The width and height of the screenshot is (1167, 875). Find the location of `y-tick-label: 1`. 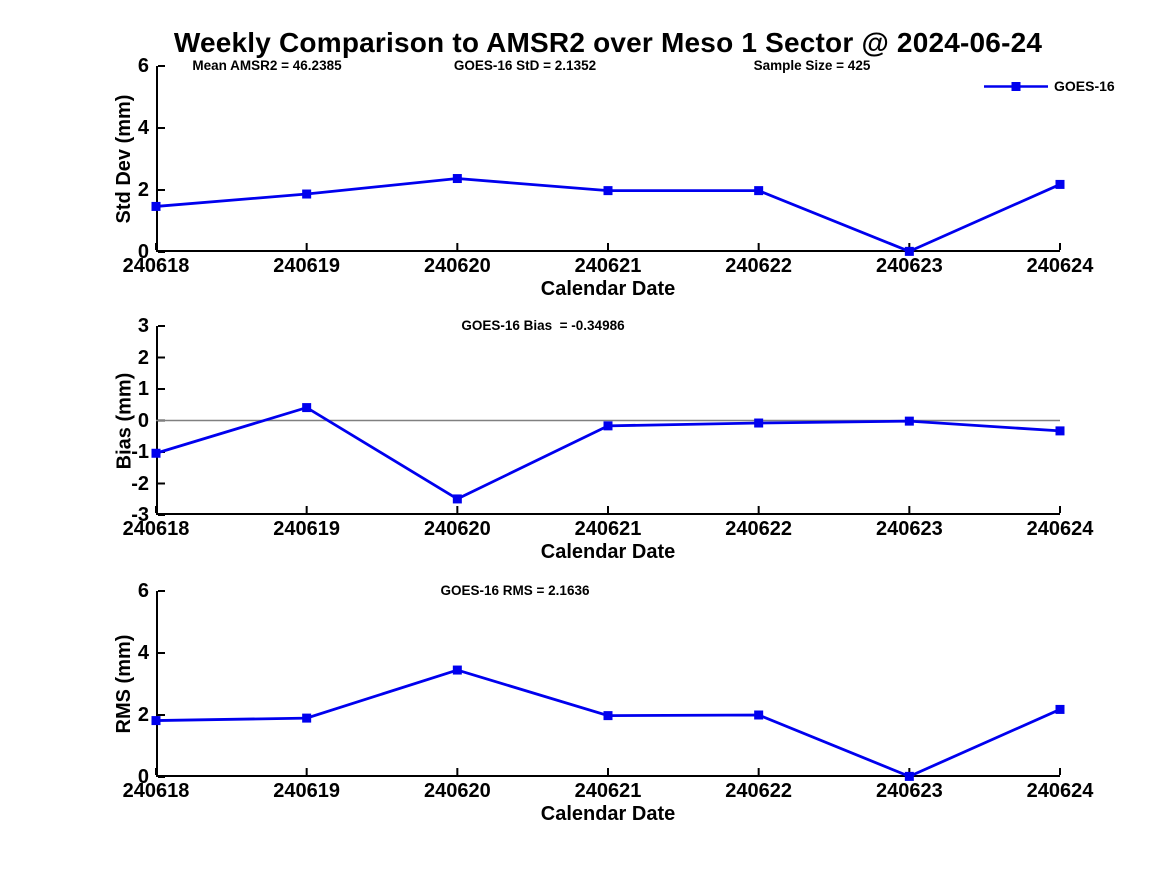

y-tick-label: 1 is located at coordinates (143, 389).